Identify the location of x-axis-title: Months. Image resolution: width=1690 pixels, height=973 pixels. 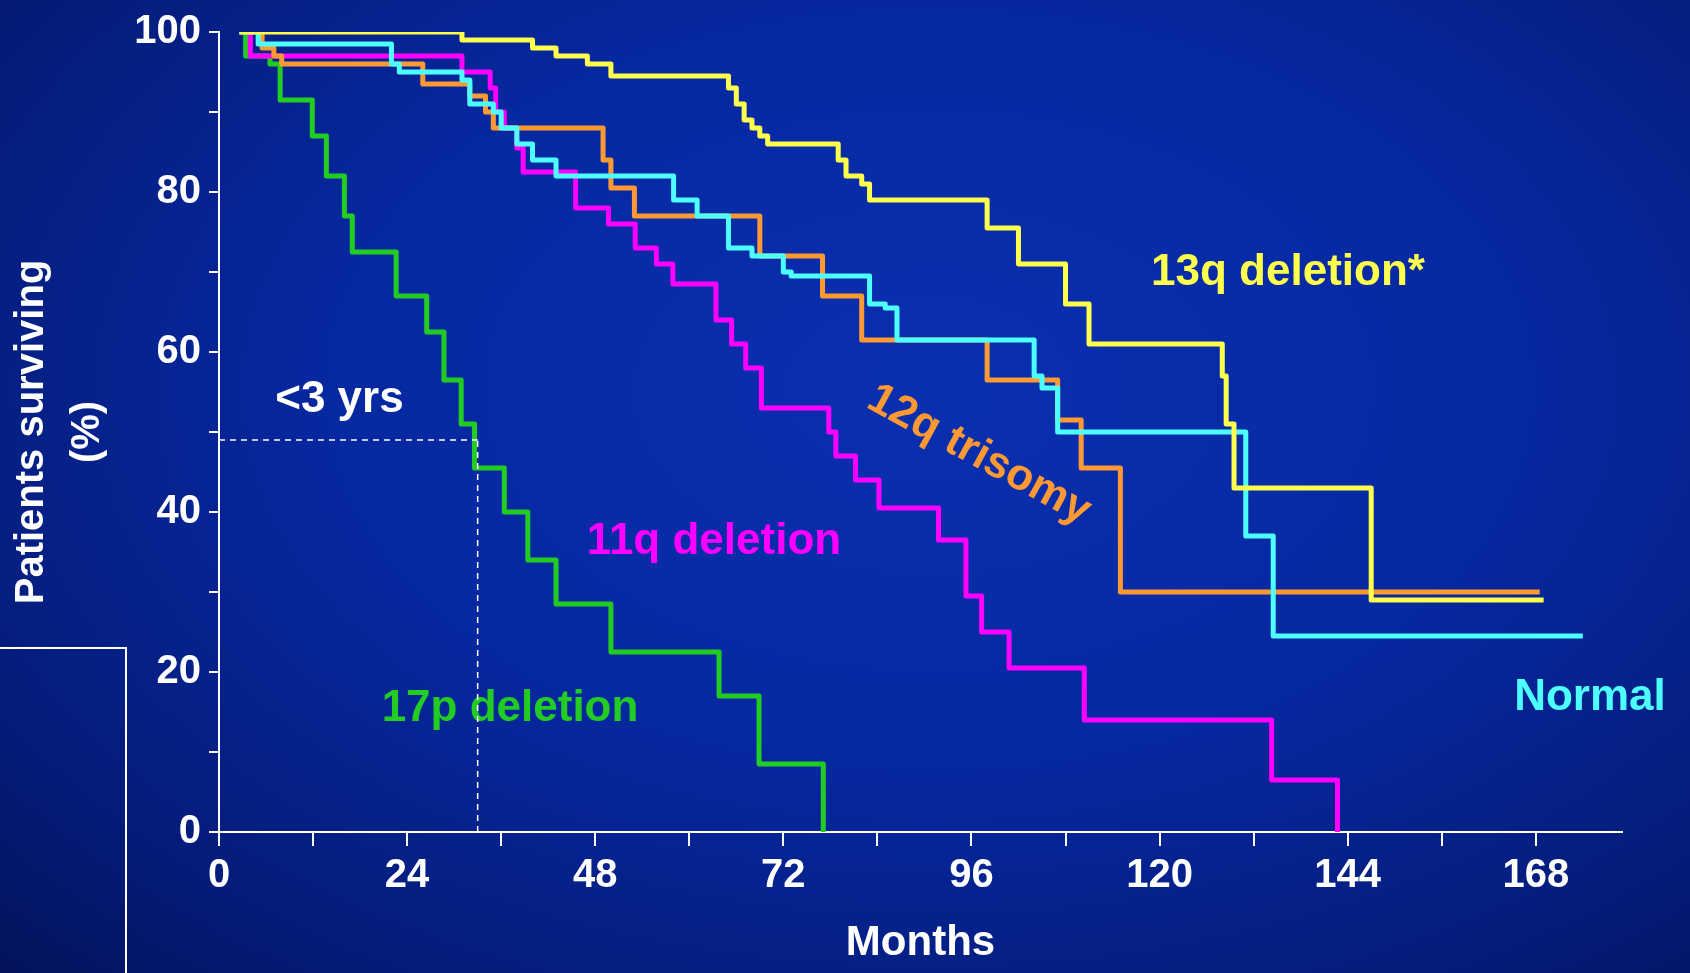
(920, 941).